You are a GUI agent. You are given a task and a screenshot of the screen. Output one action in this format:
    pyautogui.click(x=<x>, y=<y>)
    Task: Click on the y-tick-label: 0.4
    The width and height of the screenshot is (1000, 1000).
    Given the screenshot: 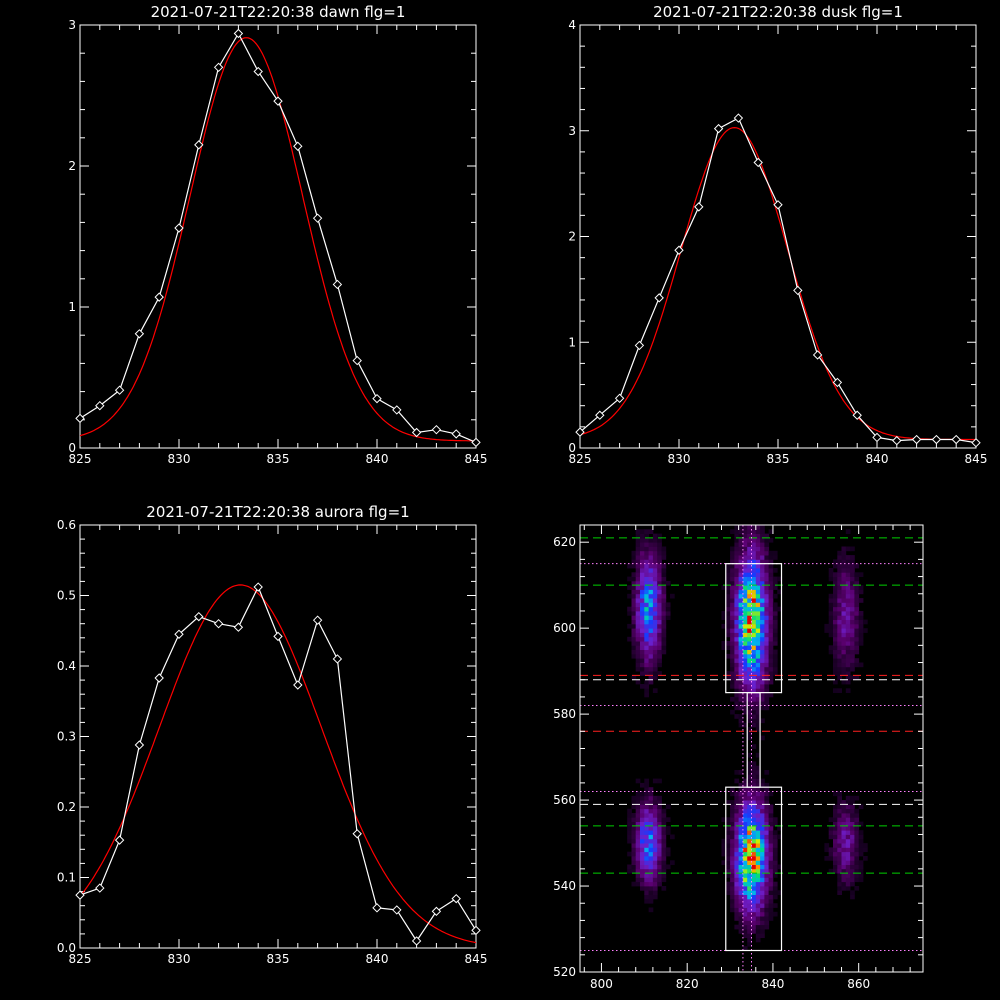 What is the action you would take?
    pyautogui.click(x=66, y=666)
    